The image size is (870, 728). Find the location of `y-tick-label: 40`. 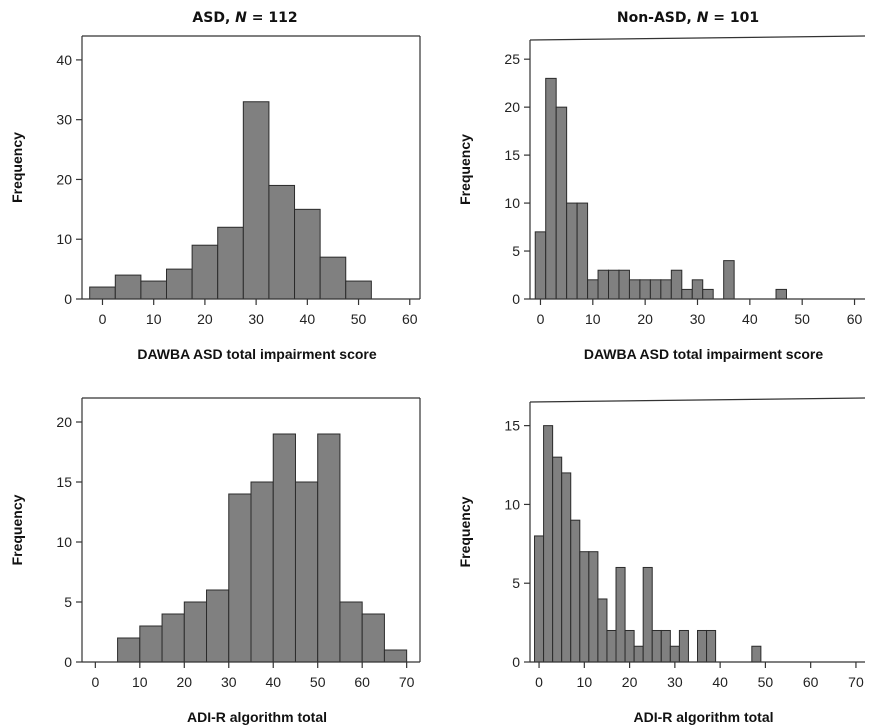

y-tick-label: 40 is located at coordinates (64, 60).